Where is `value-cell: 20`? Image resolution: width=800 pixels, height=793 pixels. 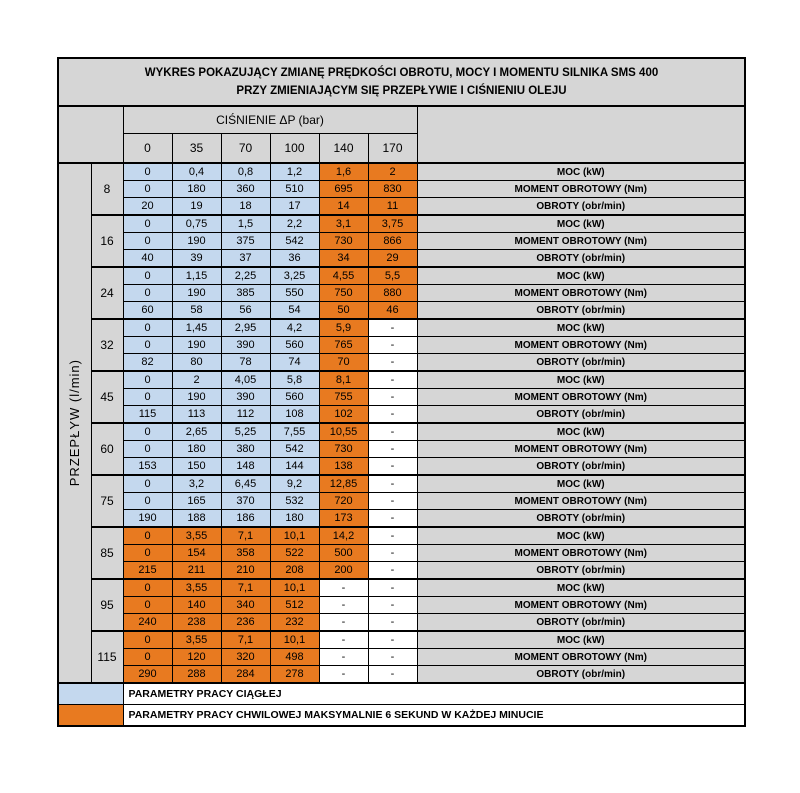
value-cell: 20 is located at coordinates (147, 206).